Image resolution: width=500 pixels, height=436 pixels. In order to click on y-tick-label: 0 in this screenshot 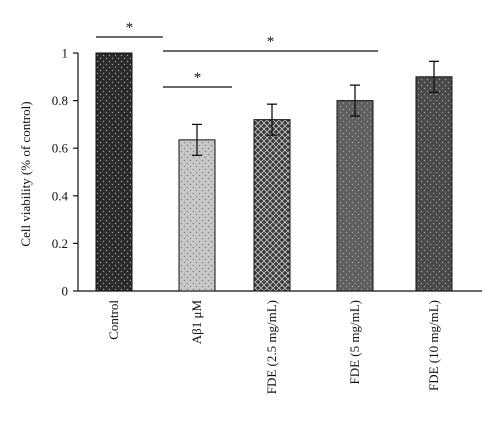, I will do `click(65, 291)`.